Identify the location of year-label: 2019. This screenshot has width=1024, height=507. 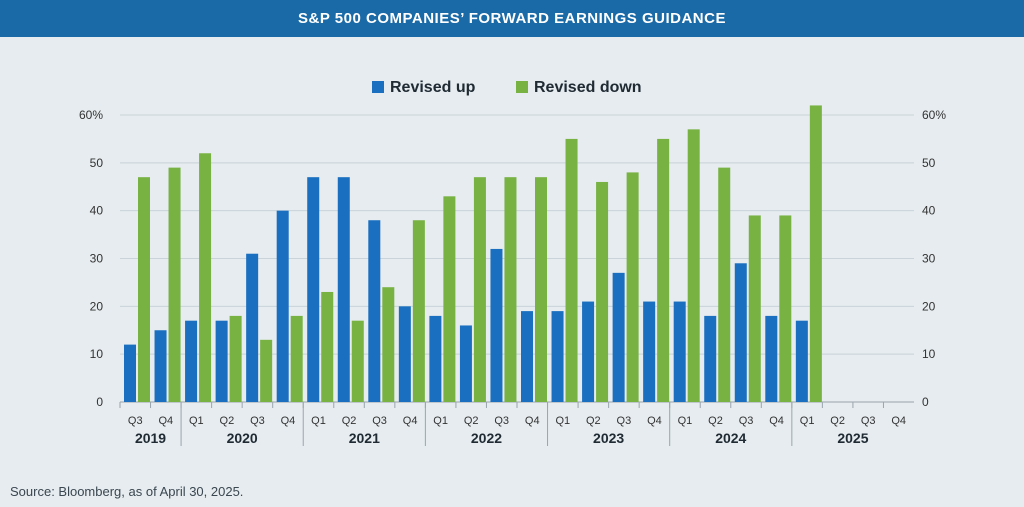
(150, 438).